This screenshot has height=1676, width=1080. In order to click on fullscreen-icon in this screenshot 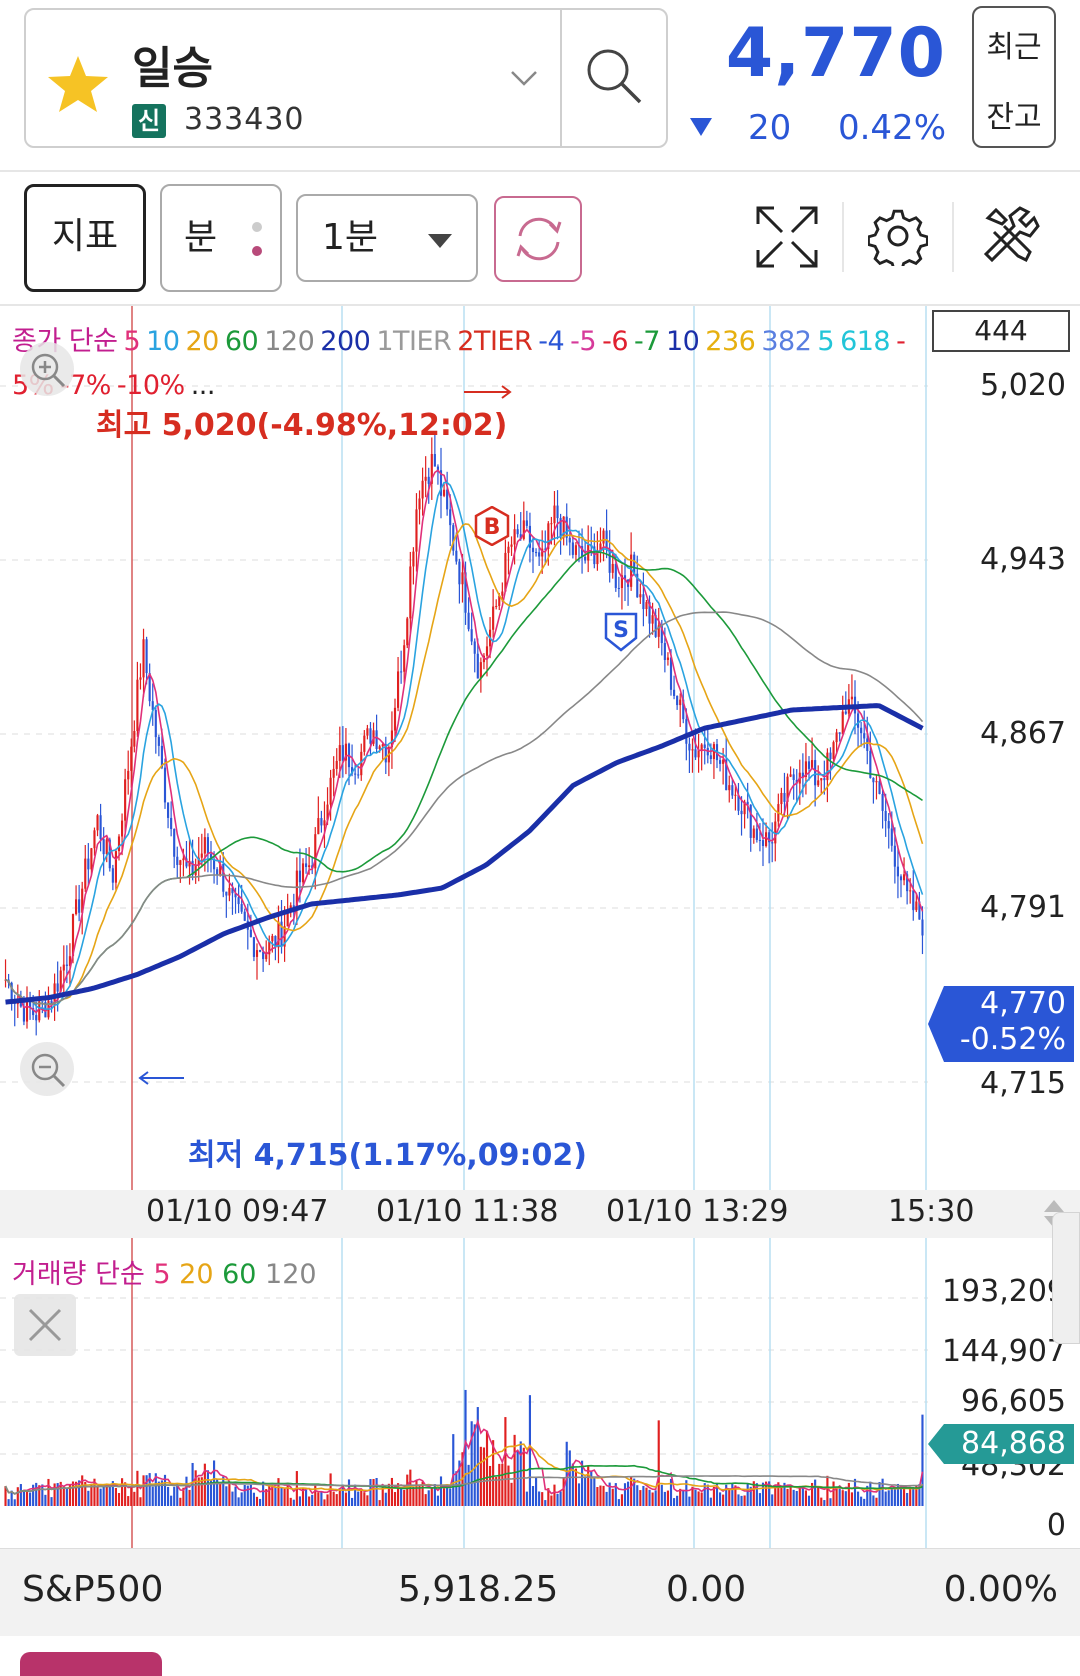, I will do `click(787, 237)`.